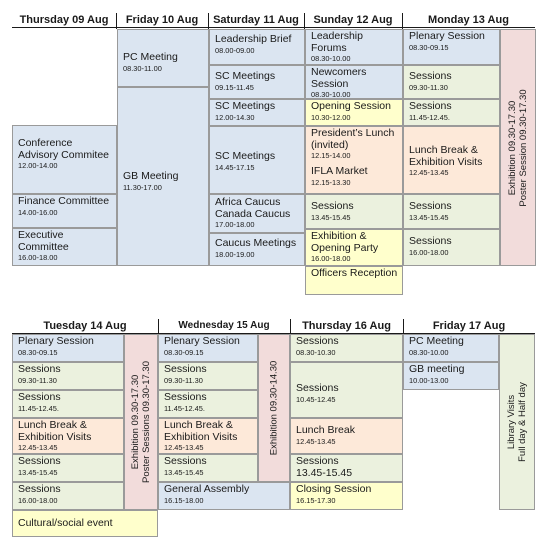 The height and width of the screenshot is (550, 550). Describe the element at coordinates (38, 212) in the screenshot. I see `event-time: 14.00-16.00` at that location.